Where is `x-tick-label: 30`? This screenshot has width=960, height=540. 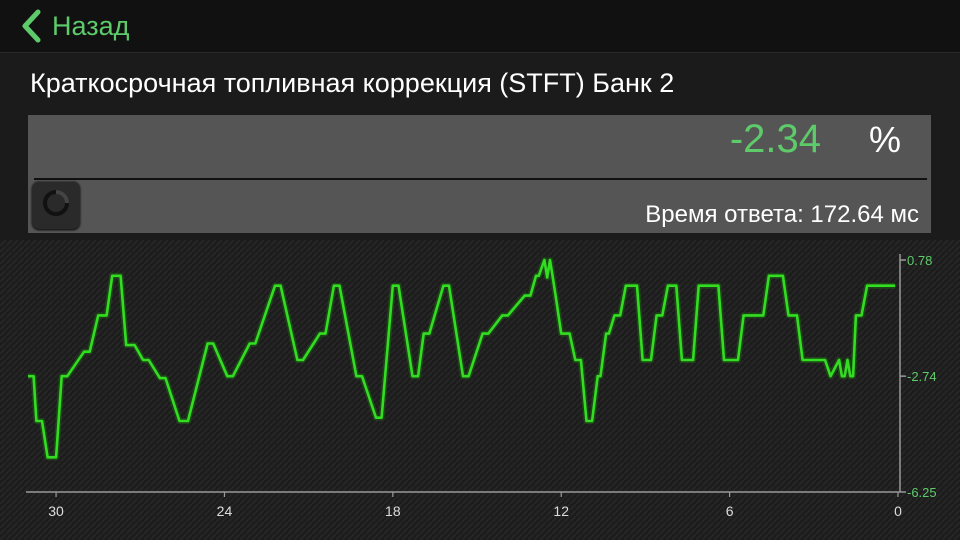
x-tick-label: 30 is located at coordinates (56, 511).